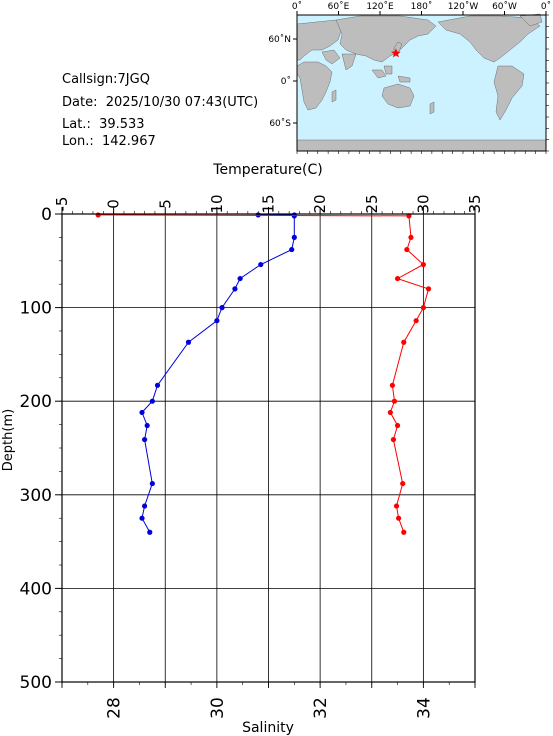 The height and width of the screenshot is (736, 553). I want to click on station-marker-icon, so click(396, 53).